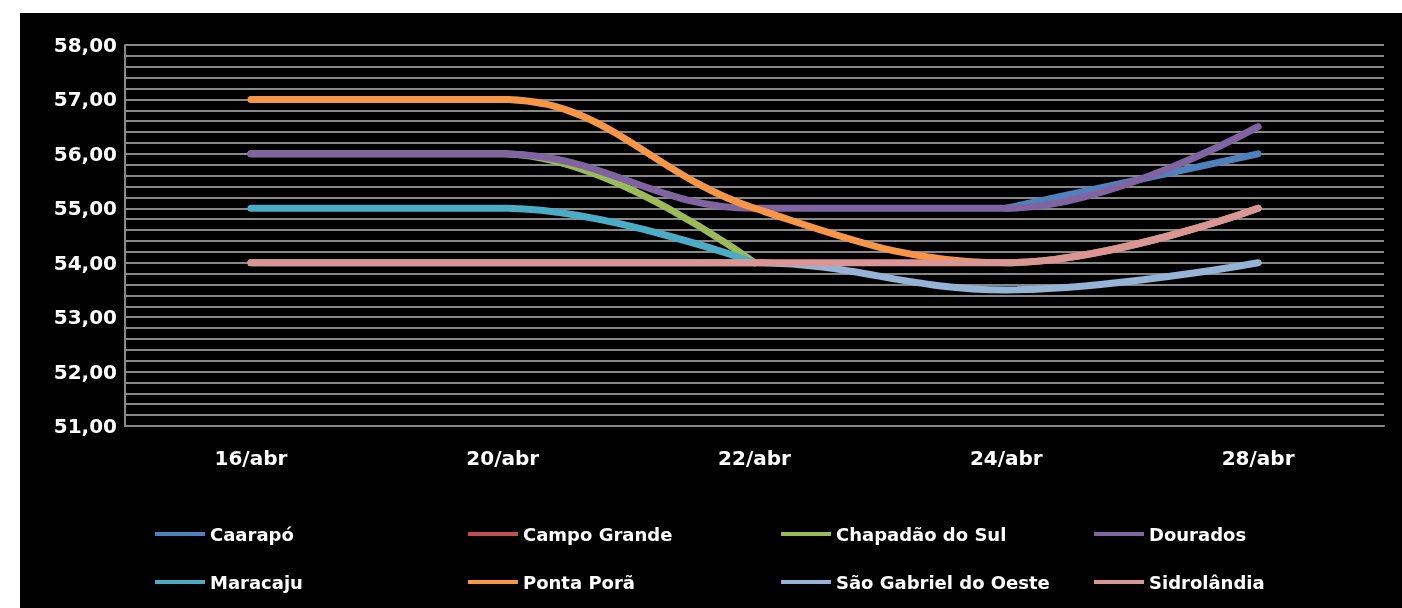  Describe the element at coordinates (85, 208) in the screenshot. I see `y-tick-label: 55,00` at that location.